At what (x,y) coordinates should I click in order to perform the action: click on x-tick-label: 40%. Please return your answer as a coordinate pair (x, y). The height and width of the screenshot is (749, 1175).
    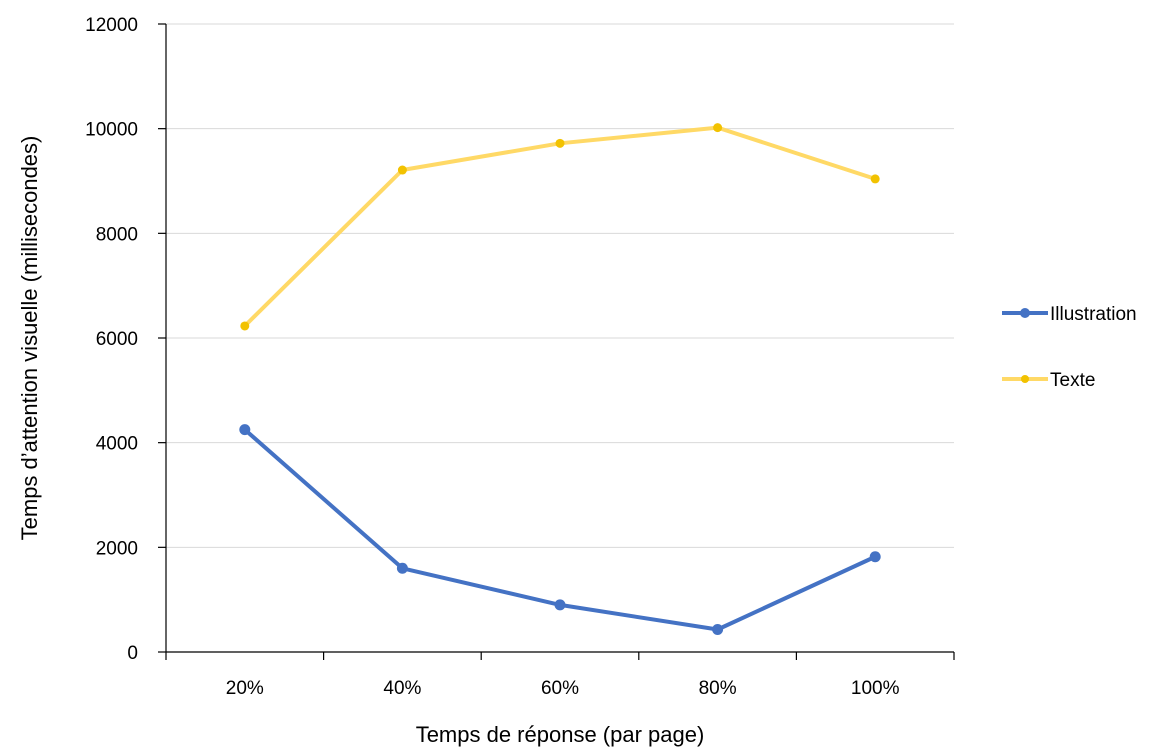
    Looking at the image, I should click on (402, 688).